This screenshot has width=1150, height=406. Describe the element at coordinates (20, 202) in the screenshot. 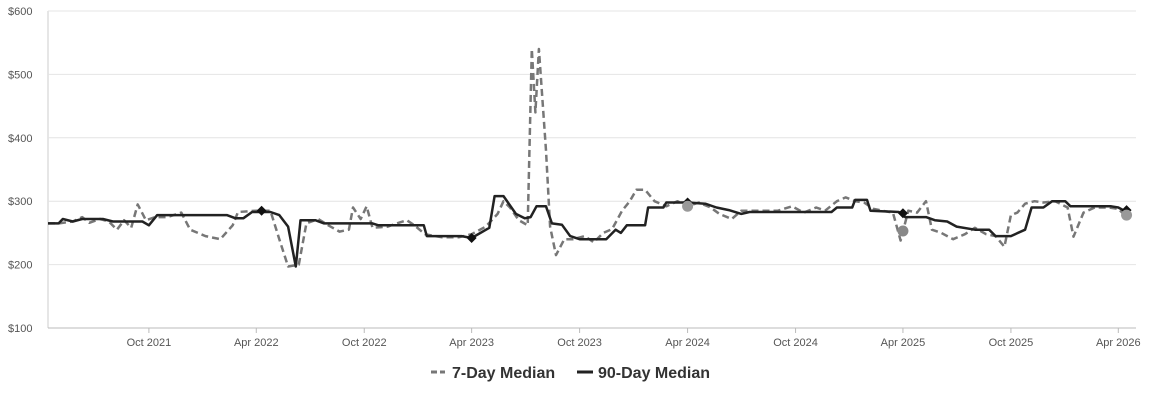

I see `y-tick-label: $300` at that location.